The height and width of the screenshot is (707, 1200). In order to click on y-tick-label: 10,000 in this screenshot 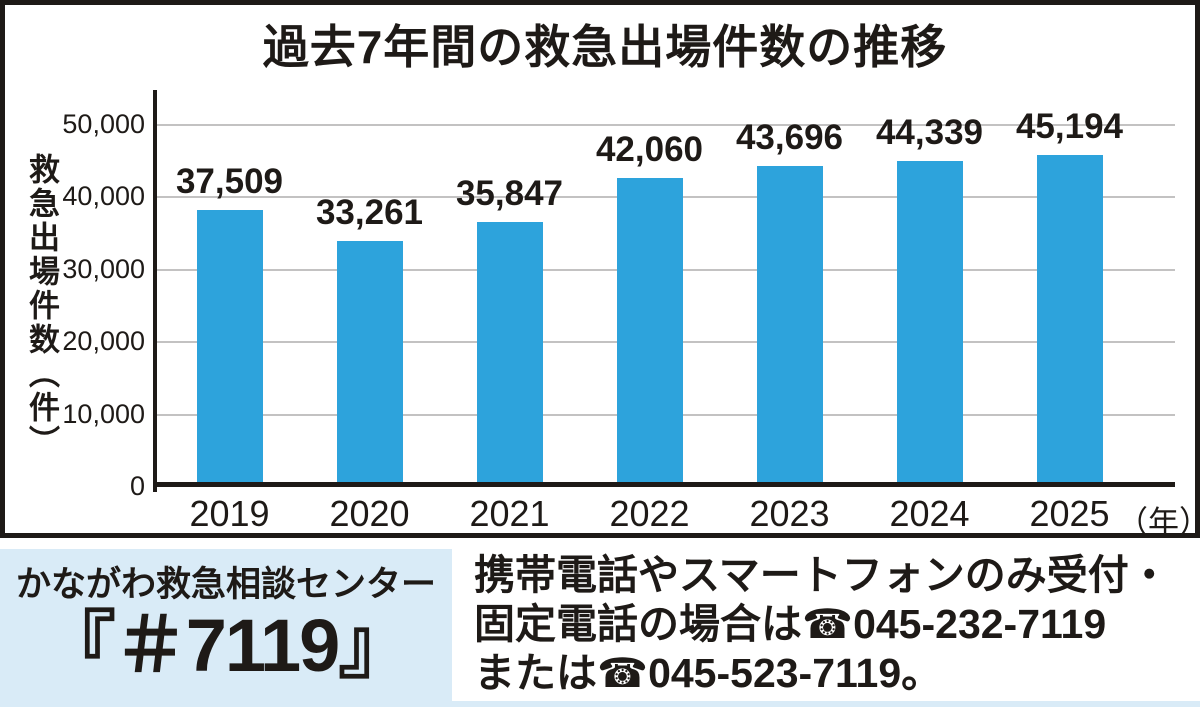, I will do `click(103, 413)`.